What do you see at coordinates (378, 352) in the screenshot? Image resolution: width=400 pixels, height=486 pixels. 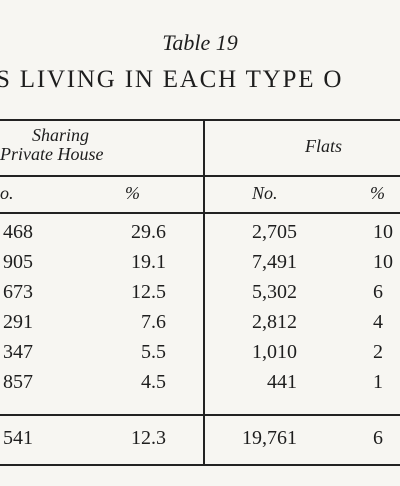 I see `cell-flats-pct: 2` at bounding box center [378, 352].